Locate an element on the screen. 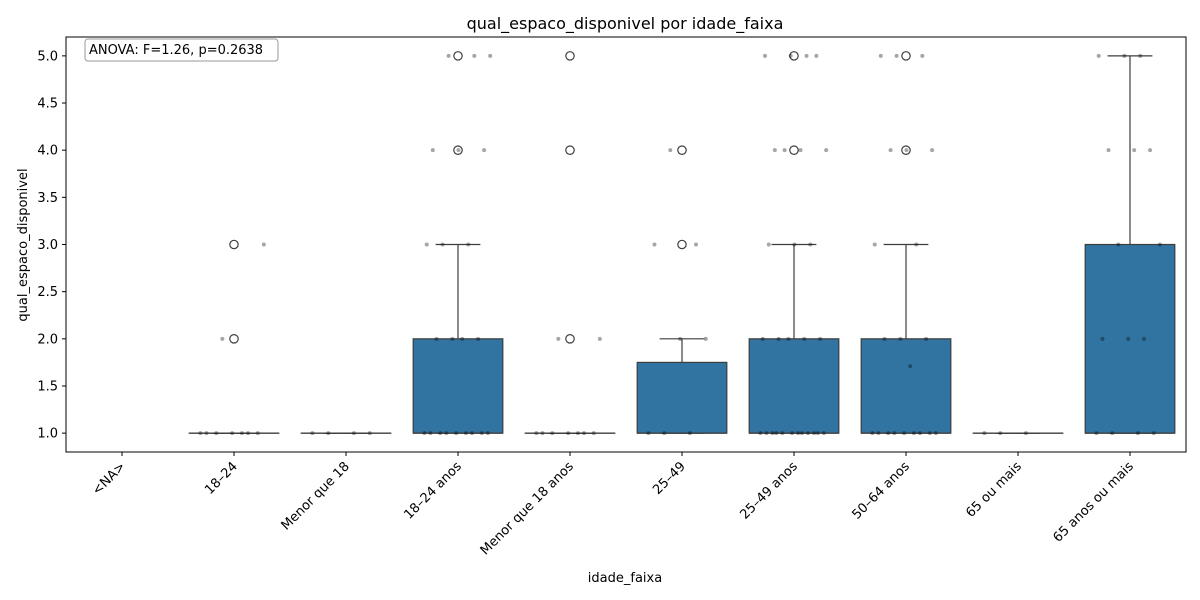 This screenshot has width=1200, height=600. y-tick-label: 2.5 is located at coordinates (47, 292).